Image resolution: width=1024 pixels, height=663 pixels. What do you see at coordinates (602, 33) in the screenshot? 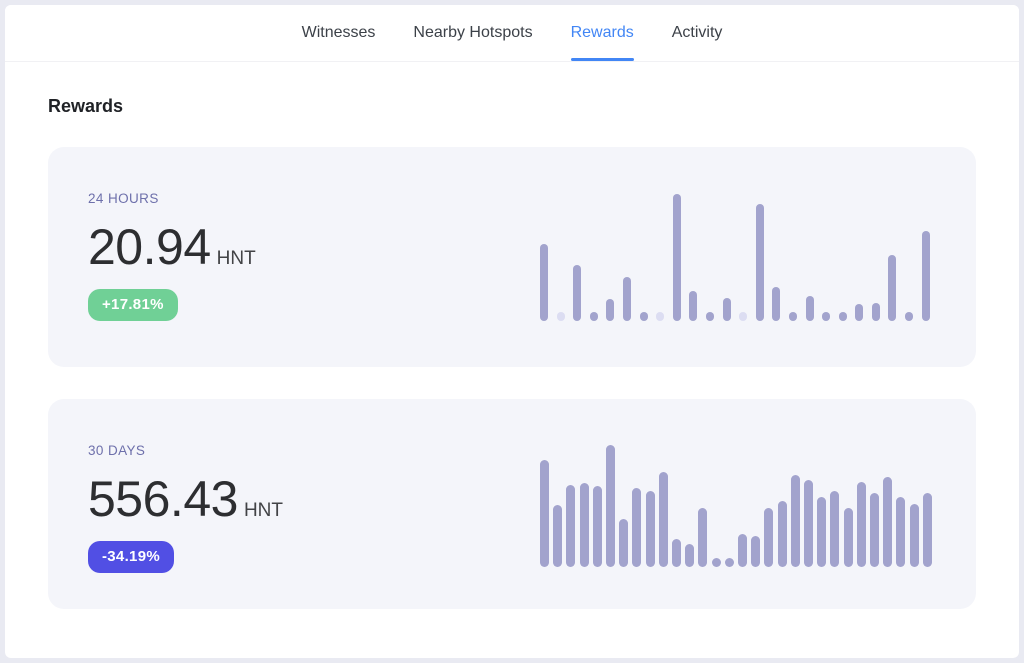
I see `tab-rewards: Rewards` at bounding box center [602, 33].